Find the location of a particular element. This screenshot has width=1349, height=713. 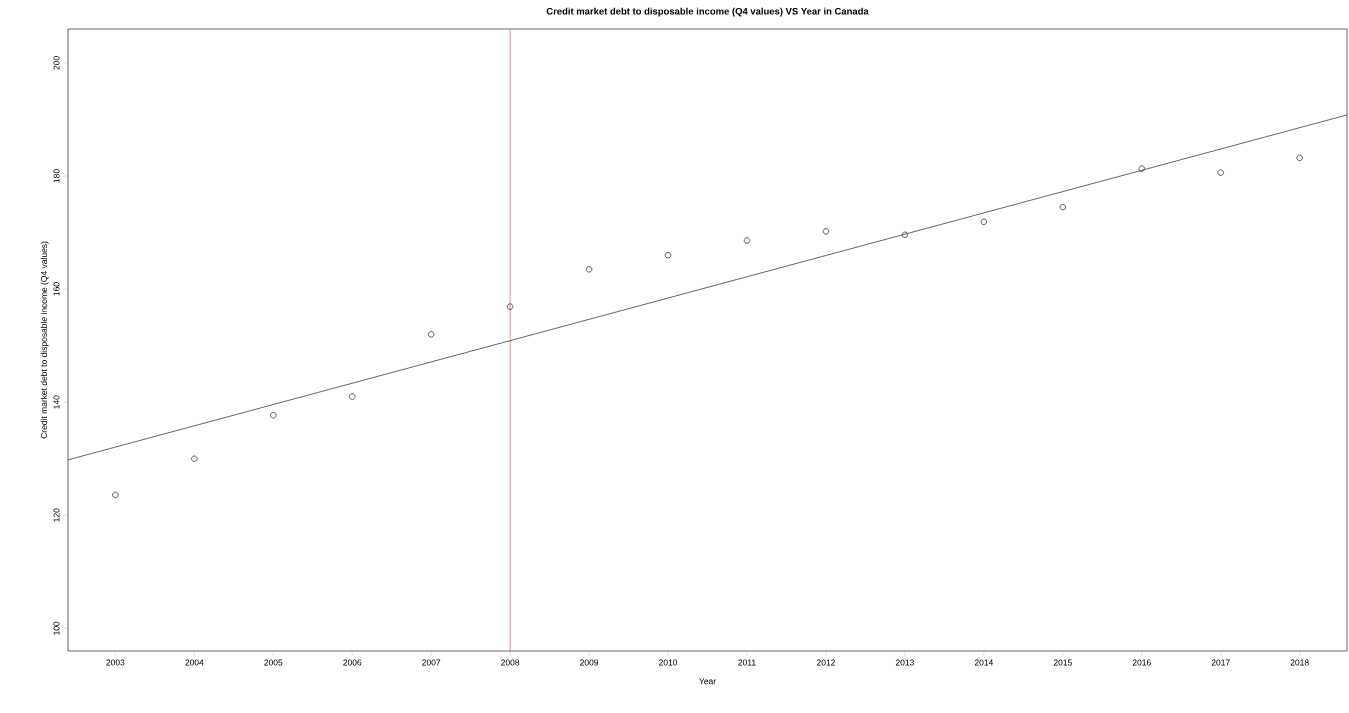

x-tick-label: 2009 is located at coordinates (589, 662).